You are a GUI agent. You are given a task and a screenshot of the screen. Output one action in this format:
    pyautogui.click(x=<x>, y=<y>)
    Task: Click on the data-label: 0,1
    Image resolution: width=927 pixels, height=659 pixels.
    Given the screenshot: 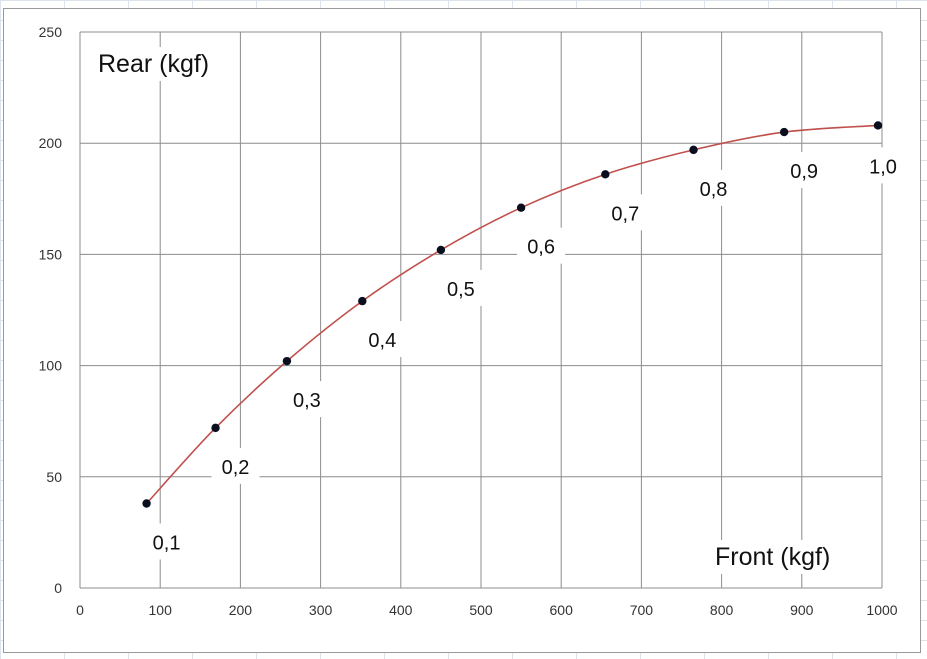 What is the action you would take?
    pyautogui.click(x=167, y=543)
    